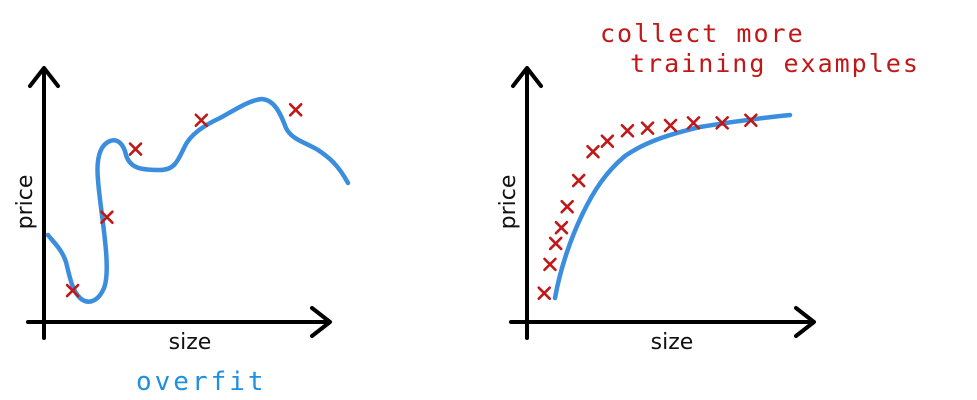 The height and width of the screenshot is (400, 977). Describe the element at coordinates (775, 63) in the screenshot. I see `annotation-line-2: training examples` at that location.